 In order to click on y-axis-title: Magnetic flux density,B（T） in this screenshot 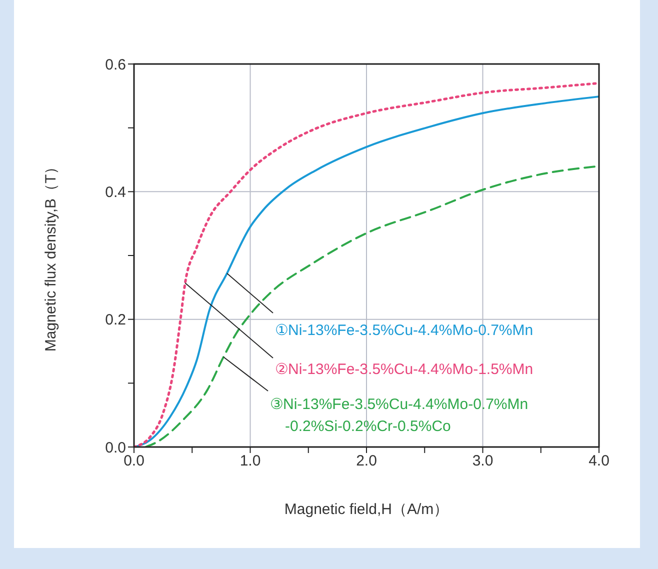, I will do `click(51, 255)`.